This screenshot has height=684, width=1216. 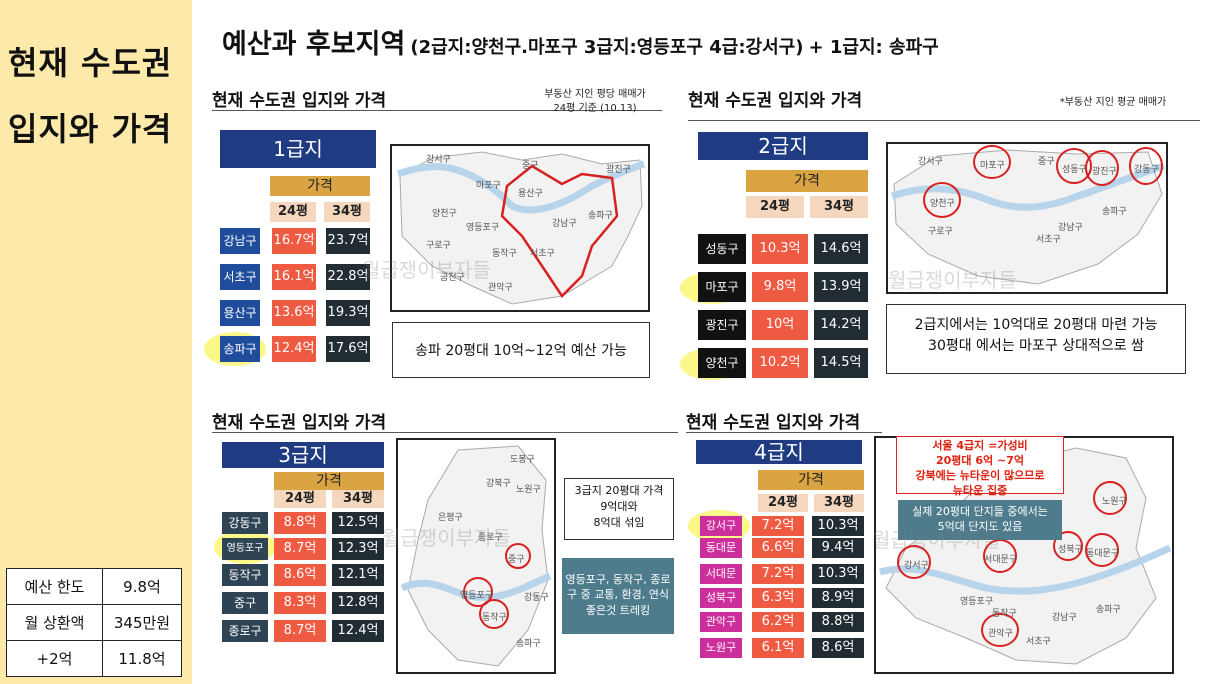 I want to click on district-label: 서초구, so click(x=240, y=277).